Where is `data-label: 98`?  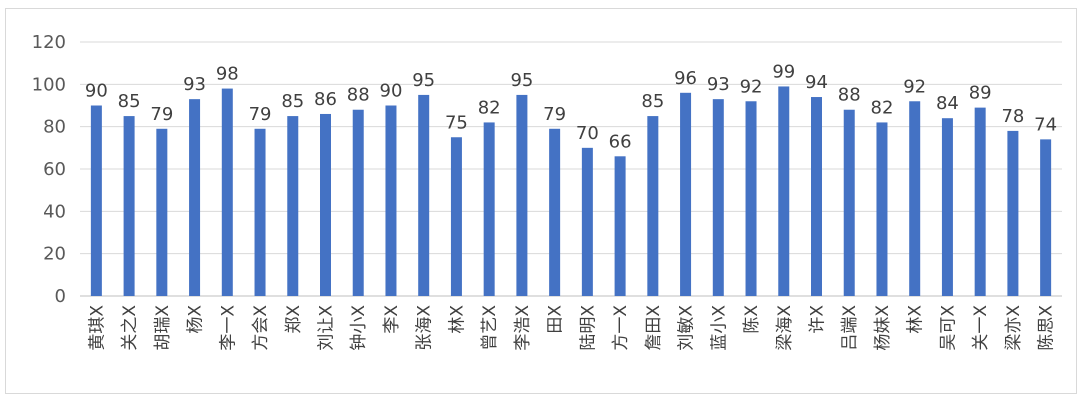
data-label: 98 is located at coordinates (227, 74).